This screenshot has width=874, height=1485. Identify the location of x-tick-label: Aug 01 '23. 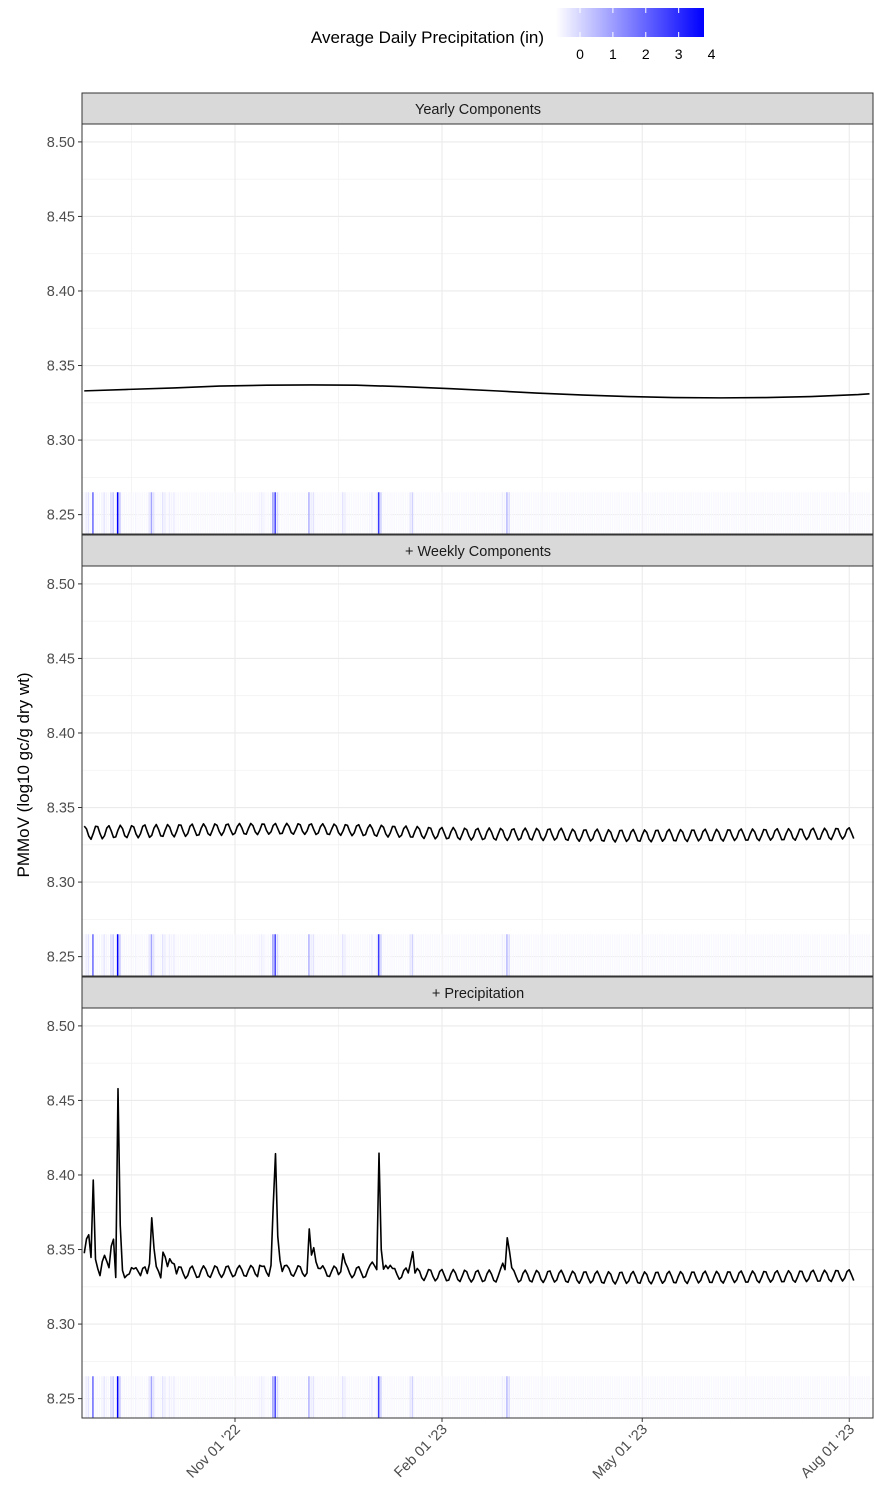
(828, 1452).